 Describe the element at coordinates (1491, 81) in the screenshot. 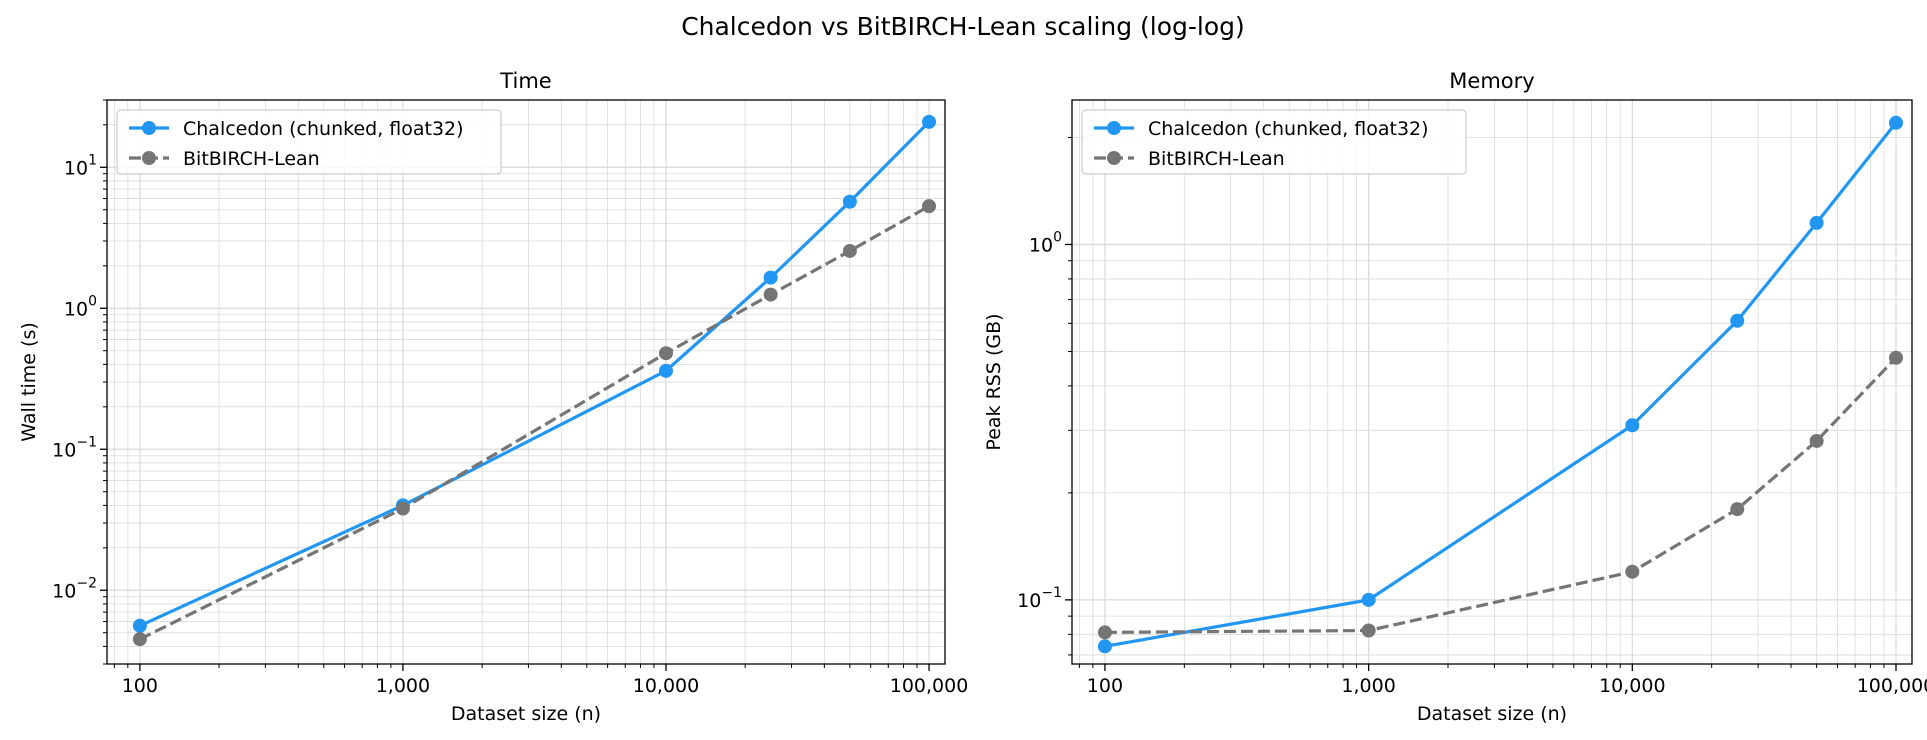

I see `panel-title: Memory` at that location.